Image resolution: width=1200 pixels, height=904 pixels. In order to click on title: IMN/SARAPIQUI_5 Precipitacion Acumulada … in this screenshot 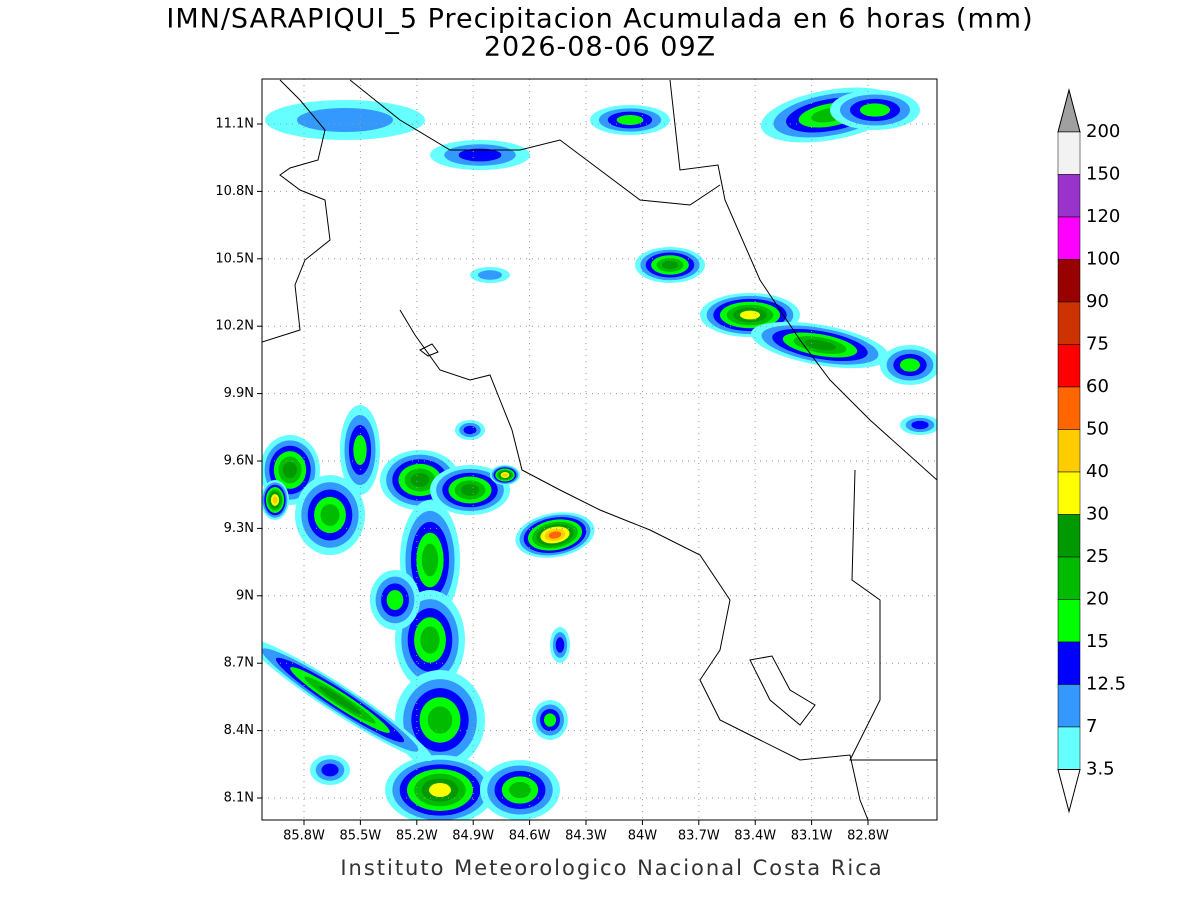, I will do `click(599, 19)`.